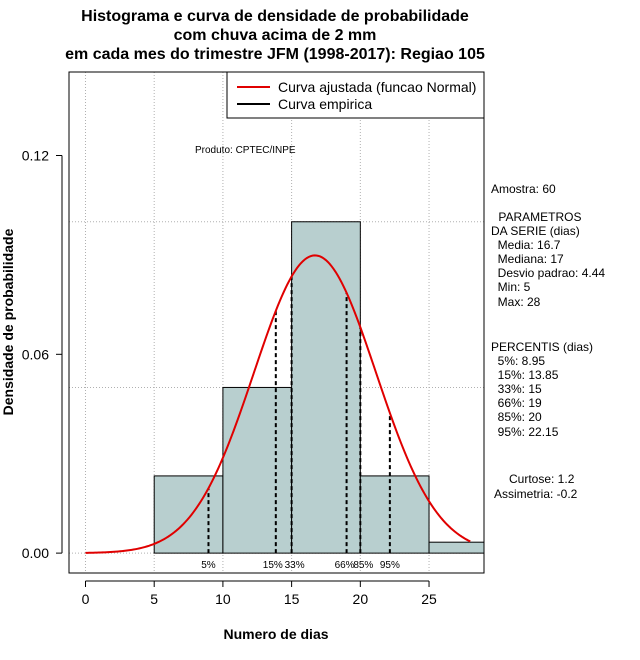 The image size is (640, 660). Describe the element at coordinates (361, 599) in the screenshot. I see `x-tick-label: 20` at that location.